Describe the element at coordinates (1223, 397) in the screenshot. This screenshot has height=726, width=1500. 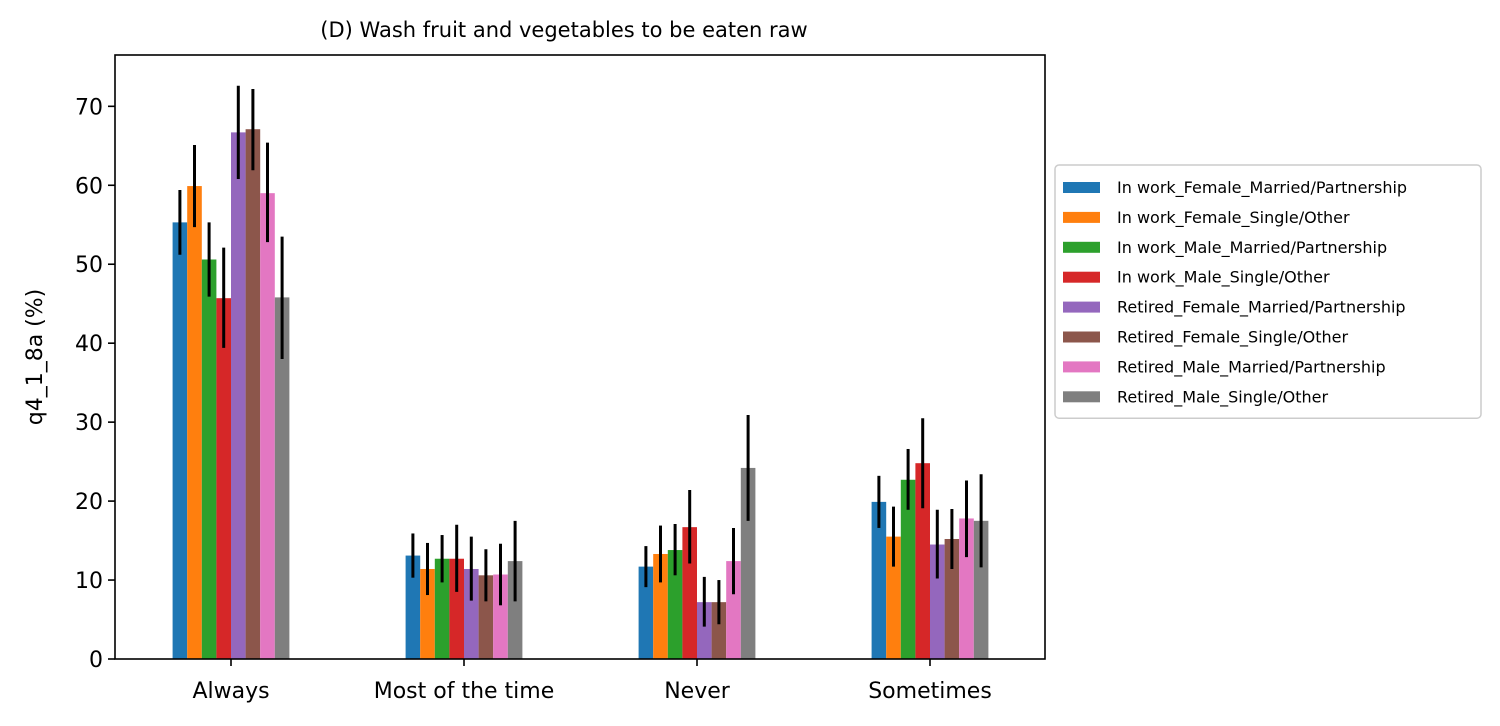
I see `legend-label: Retired_Male_Single/Other` at that location.